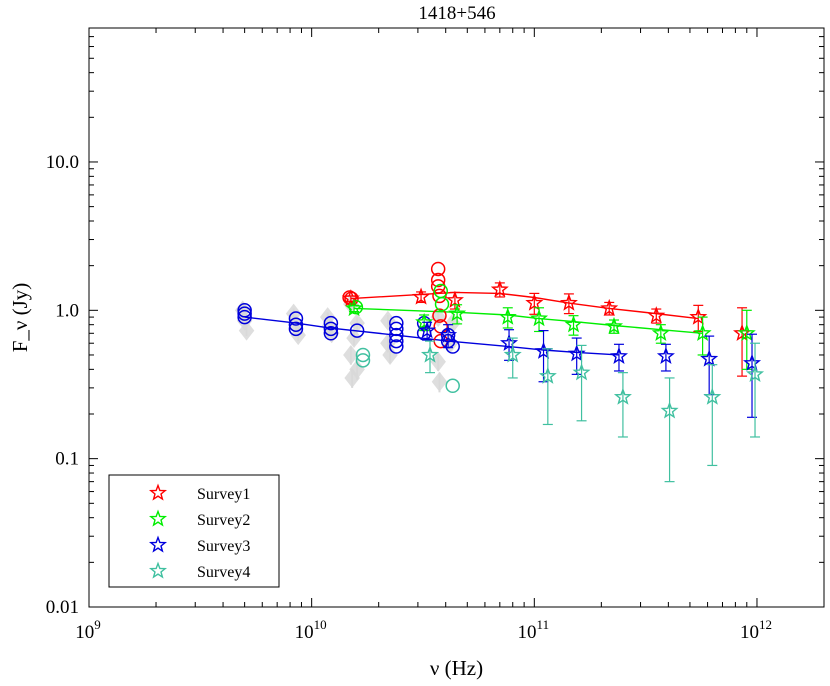 This screenshot has height=686, width=830. Describe the element at coordinates (67, 459) in the screenshot. I see `y-tick-label: 0.1` at that location.